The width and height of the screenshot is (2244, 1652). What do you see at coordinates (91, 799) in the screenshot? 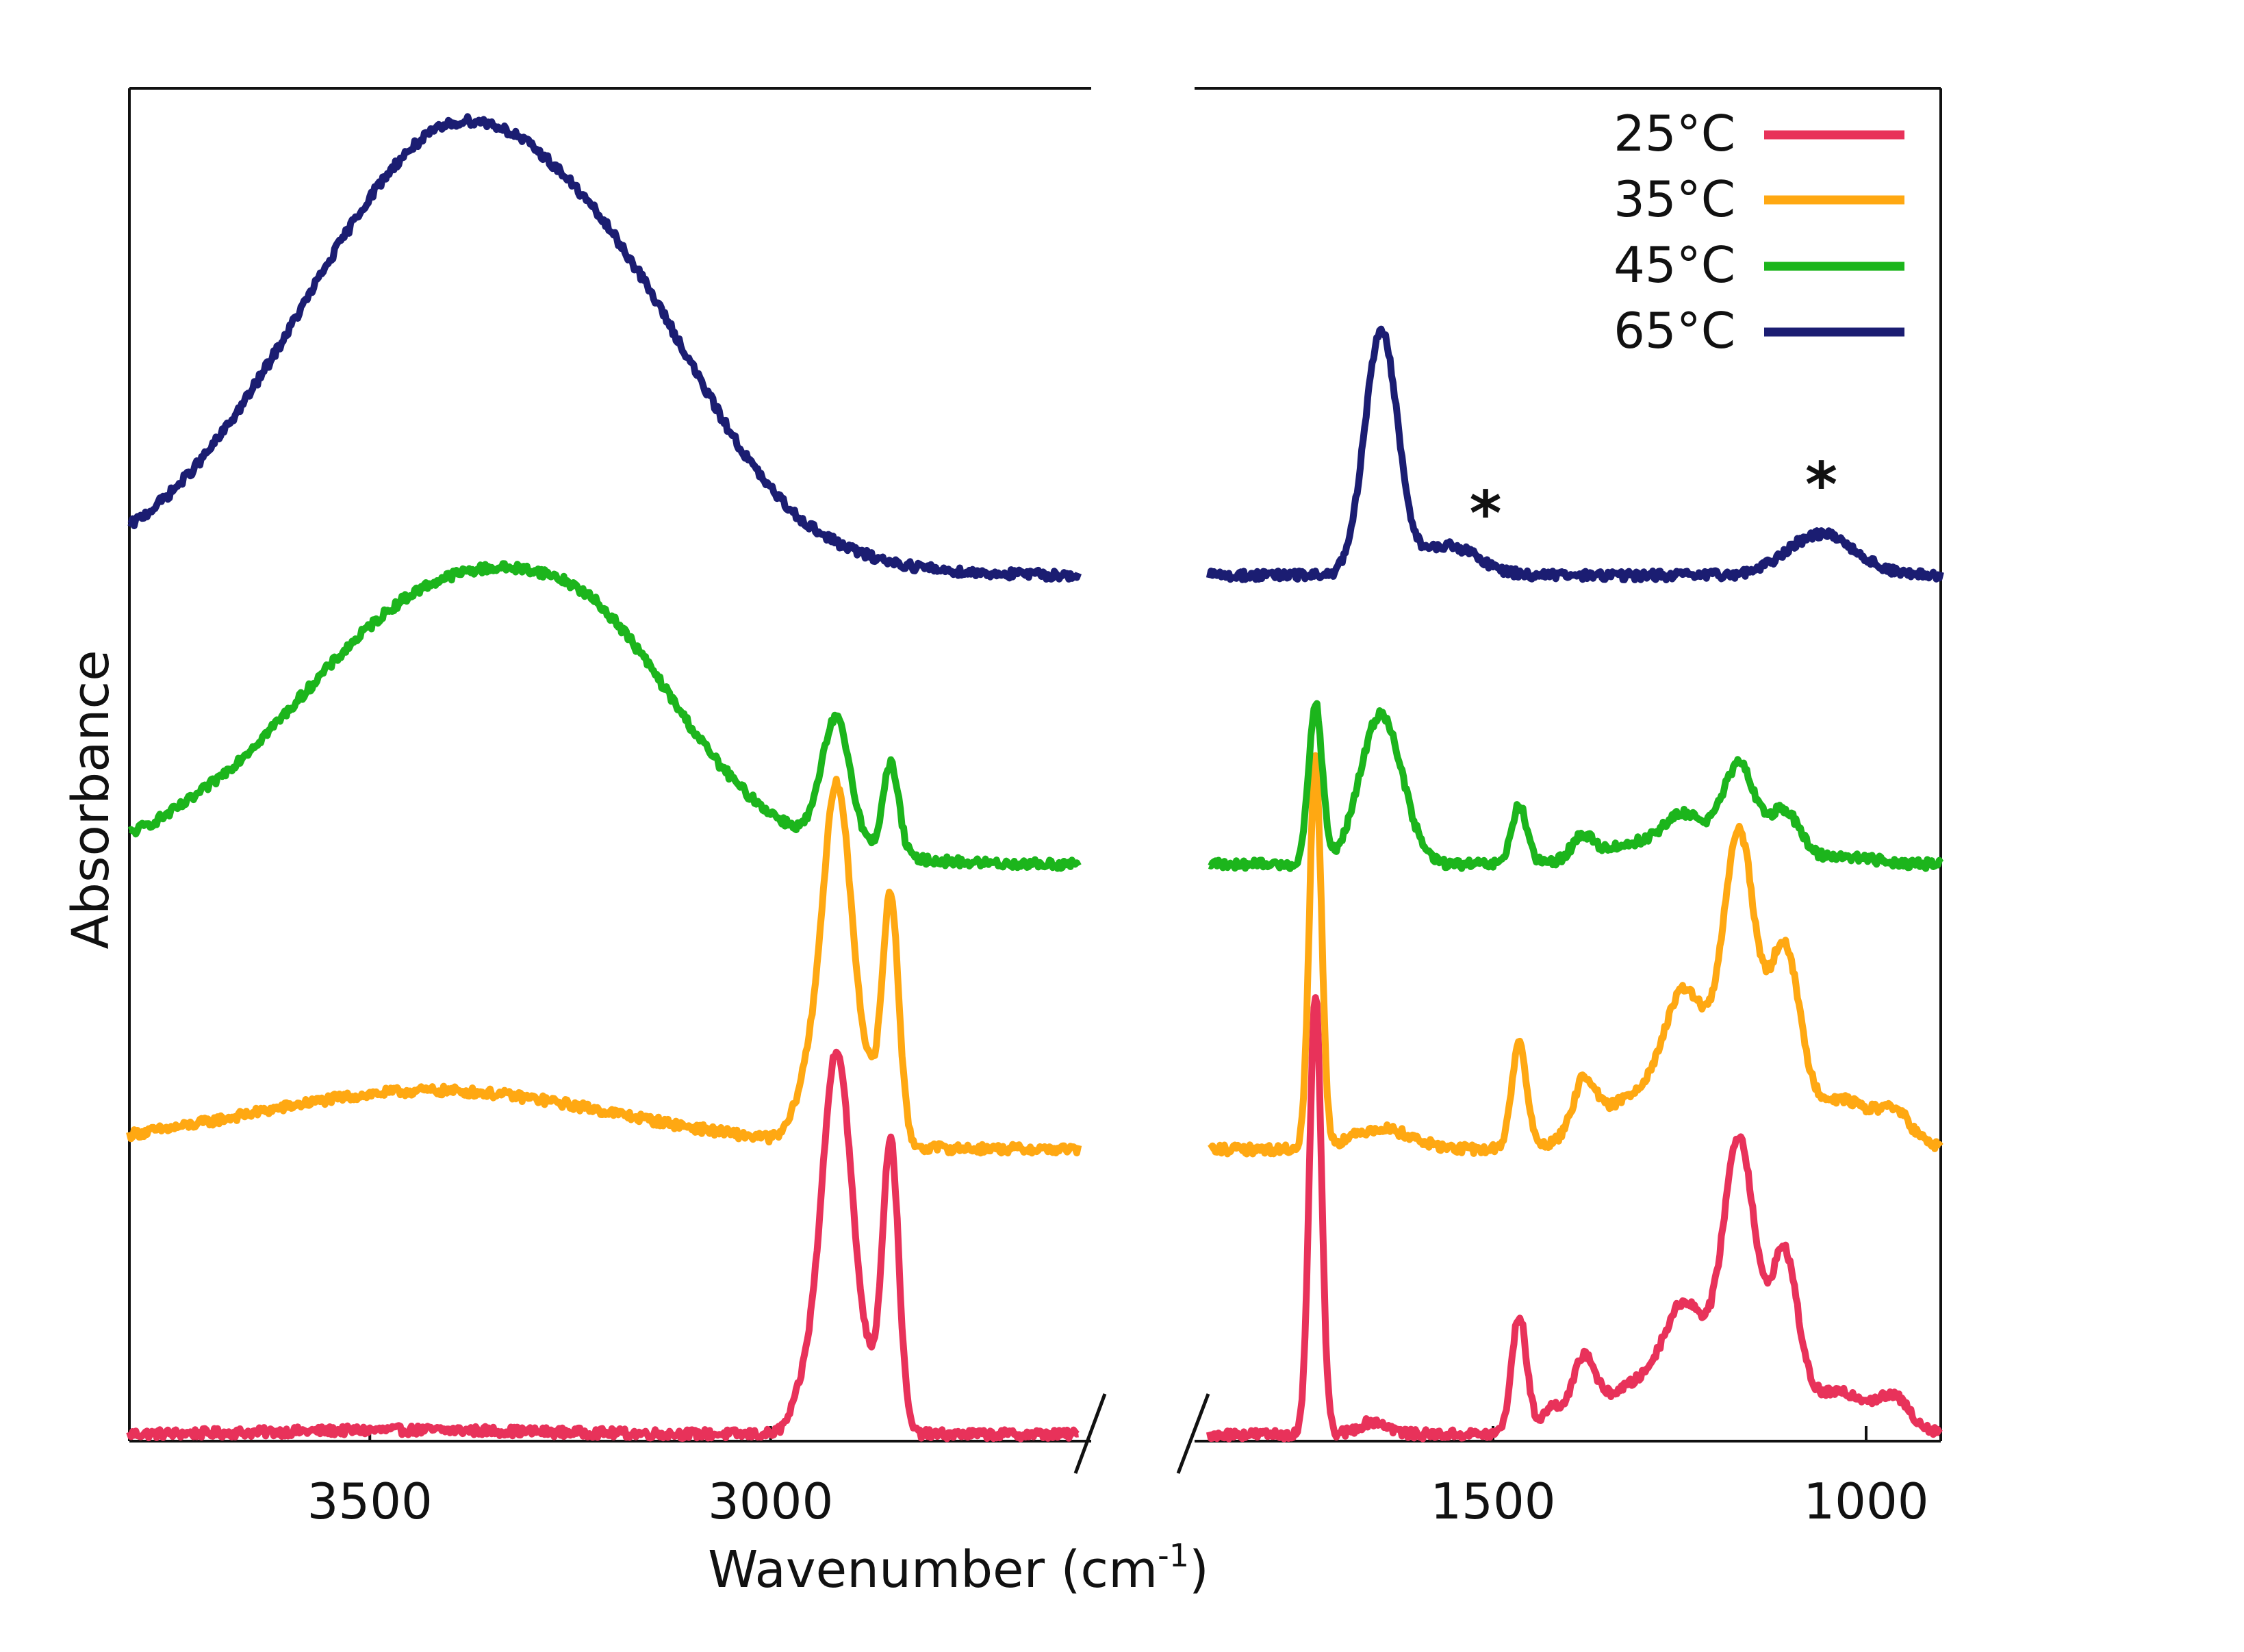
I see `y-axis-label: Absorbance` at bounding box center [91, 799].